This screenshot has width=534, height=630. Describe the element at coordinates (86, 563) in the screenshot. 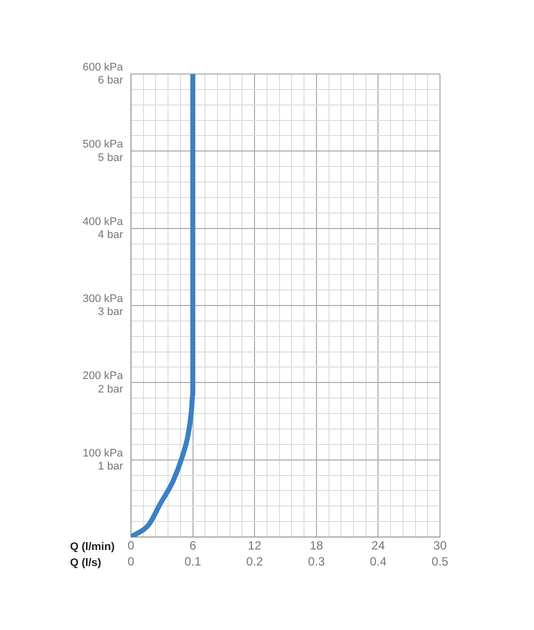

I see `x2-axis-title: Q (l/s)` at that location.